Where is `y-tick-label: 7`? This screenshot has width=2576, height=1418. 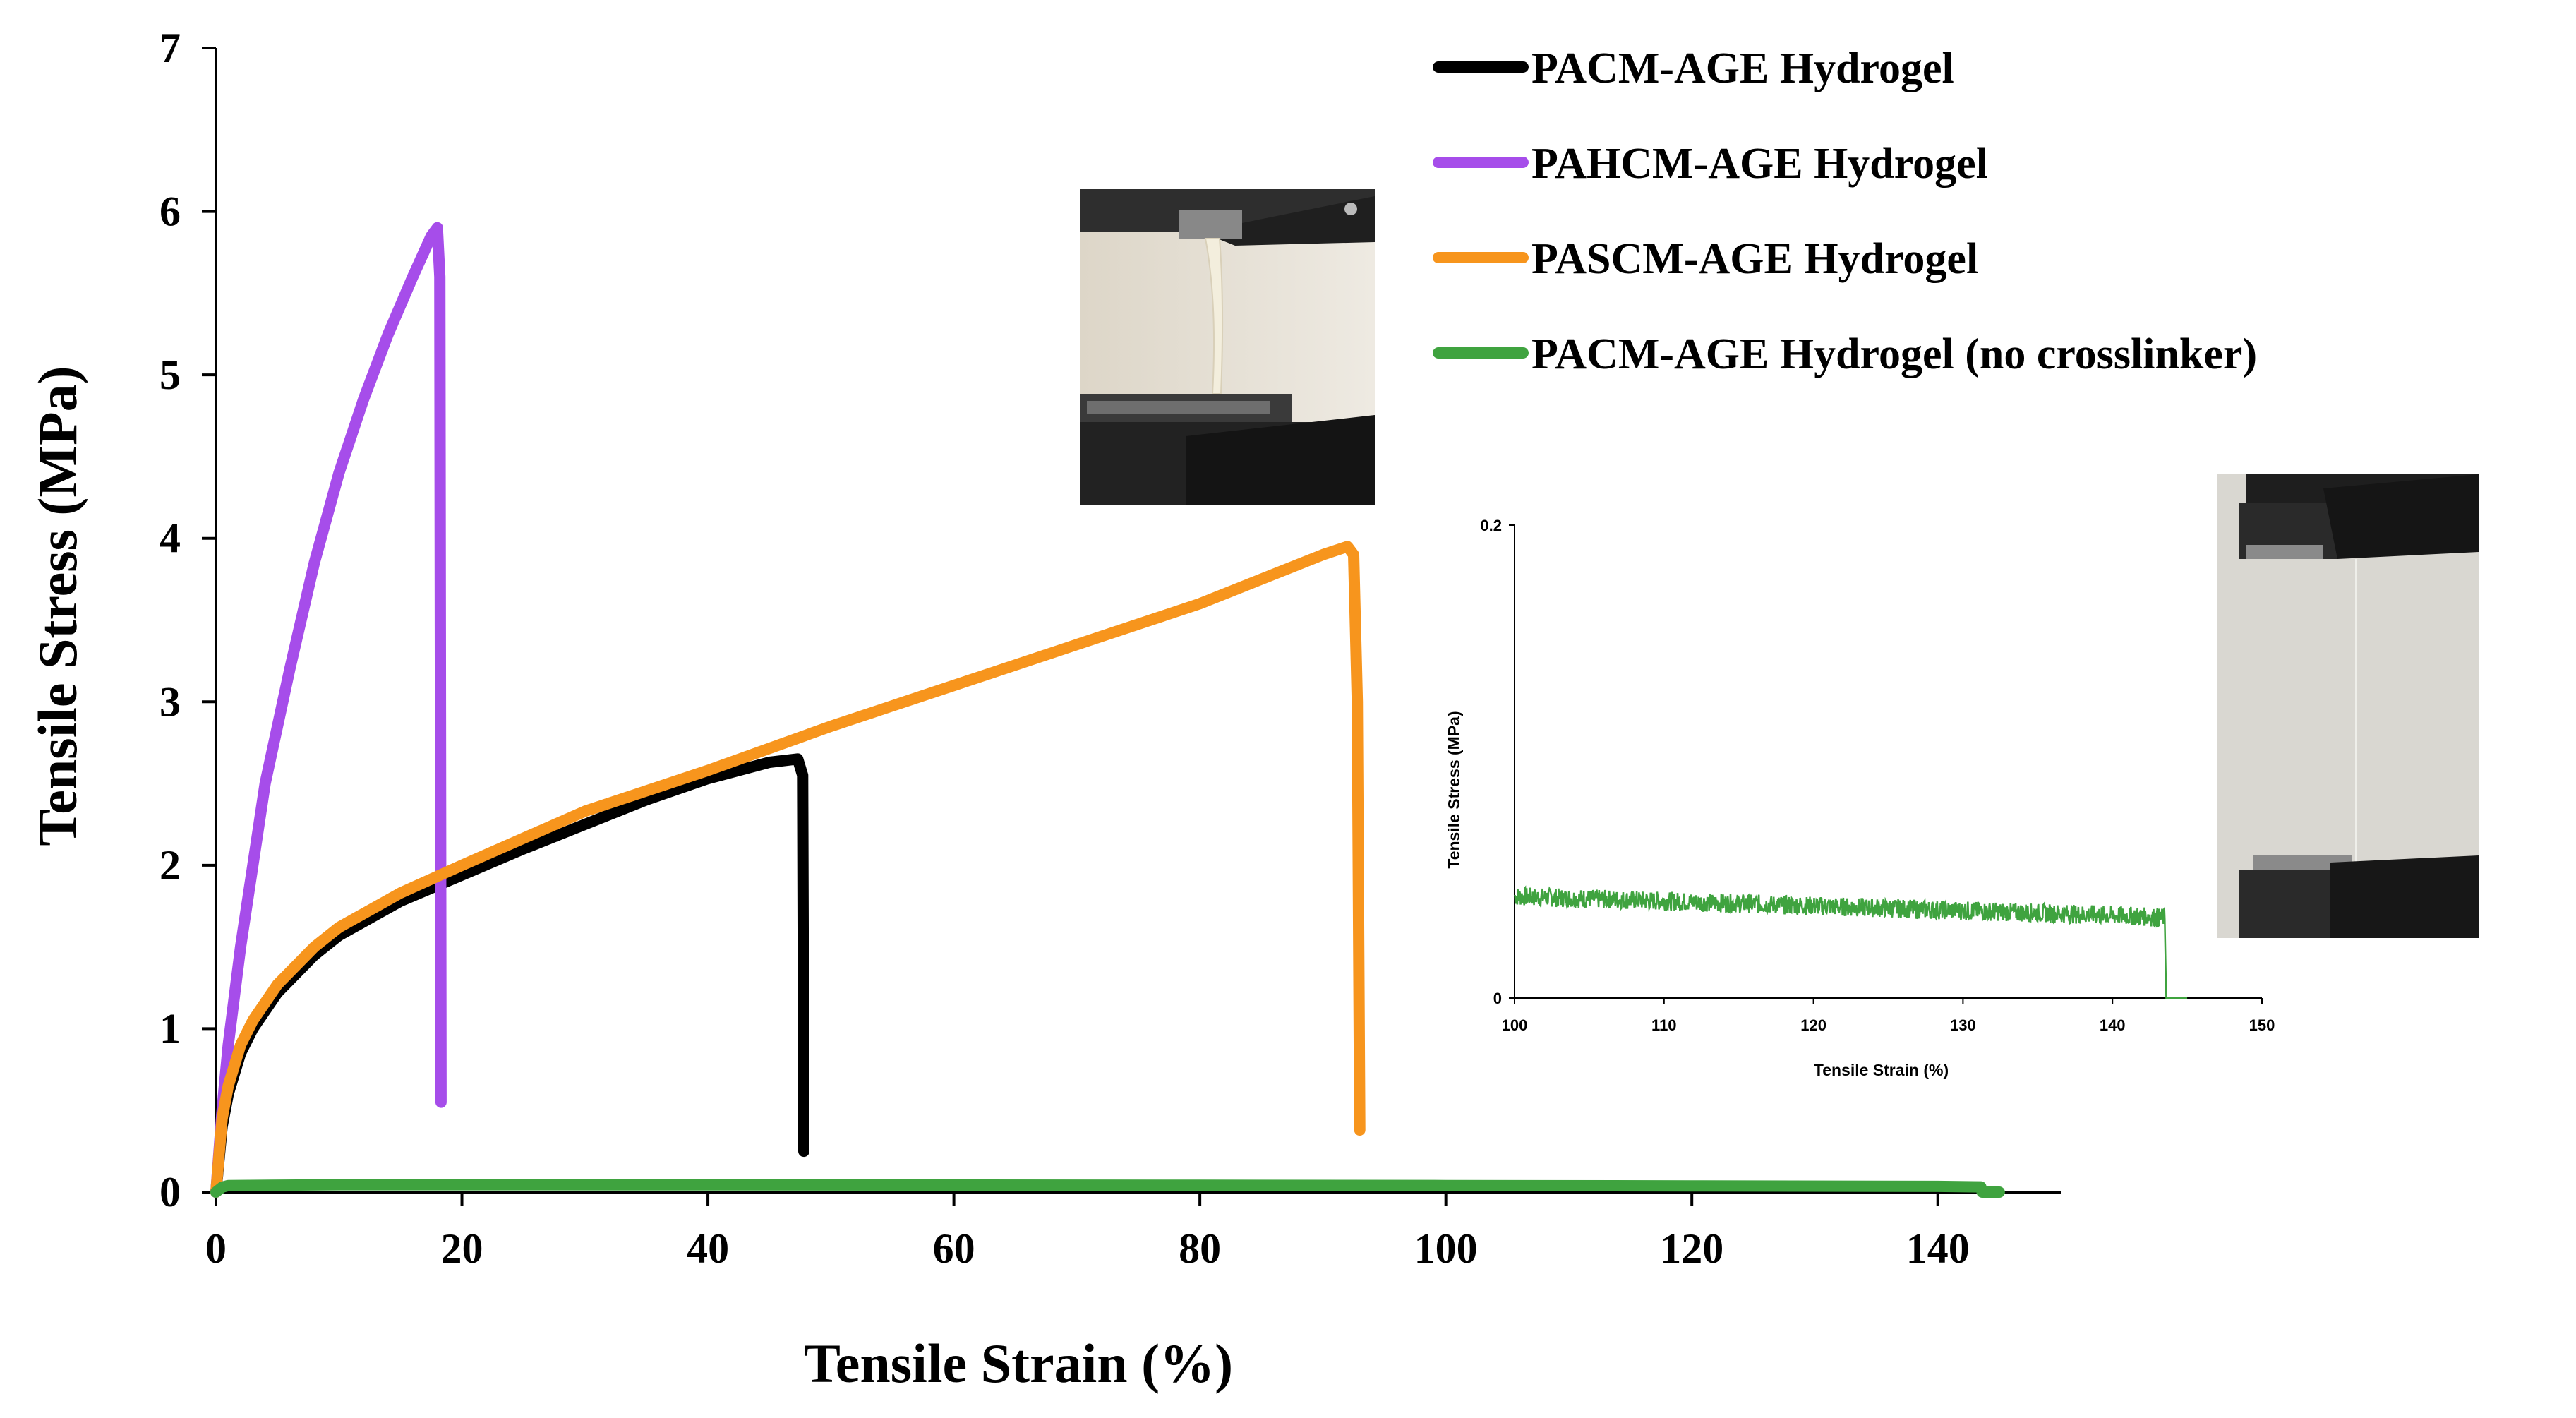 y-tick-label: 7 is located at coordinates (170, 48).